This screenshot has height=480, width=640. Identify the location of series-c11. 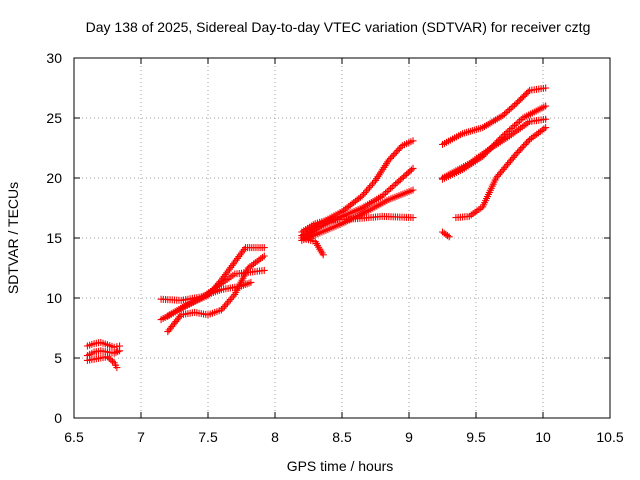
(357, 224).